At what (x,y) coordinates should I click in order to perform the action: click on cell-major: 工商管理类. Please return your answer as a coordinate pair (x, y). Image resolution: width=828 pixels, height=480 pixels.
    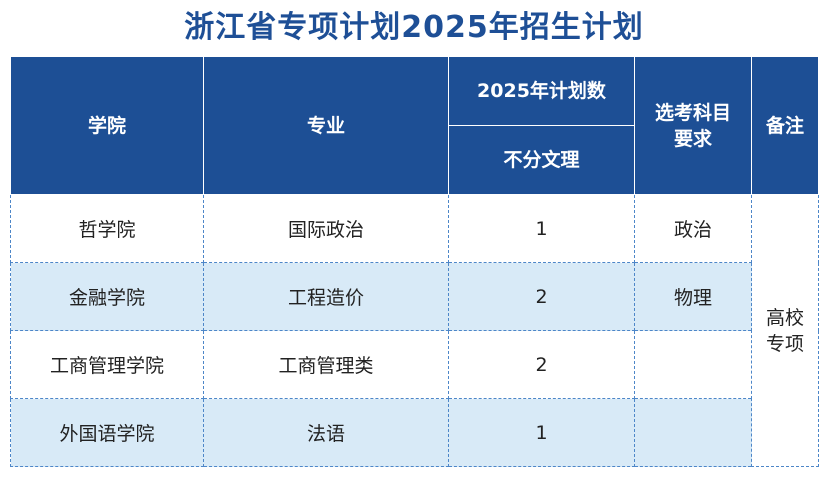
    Looking at the image, I should click on (326, 364).